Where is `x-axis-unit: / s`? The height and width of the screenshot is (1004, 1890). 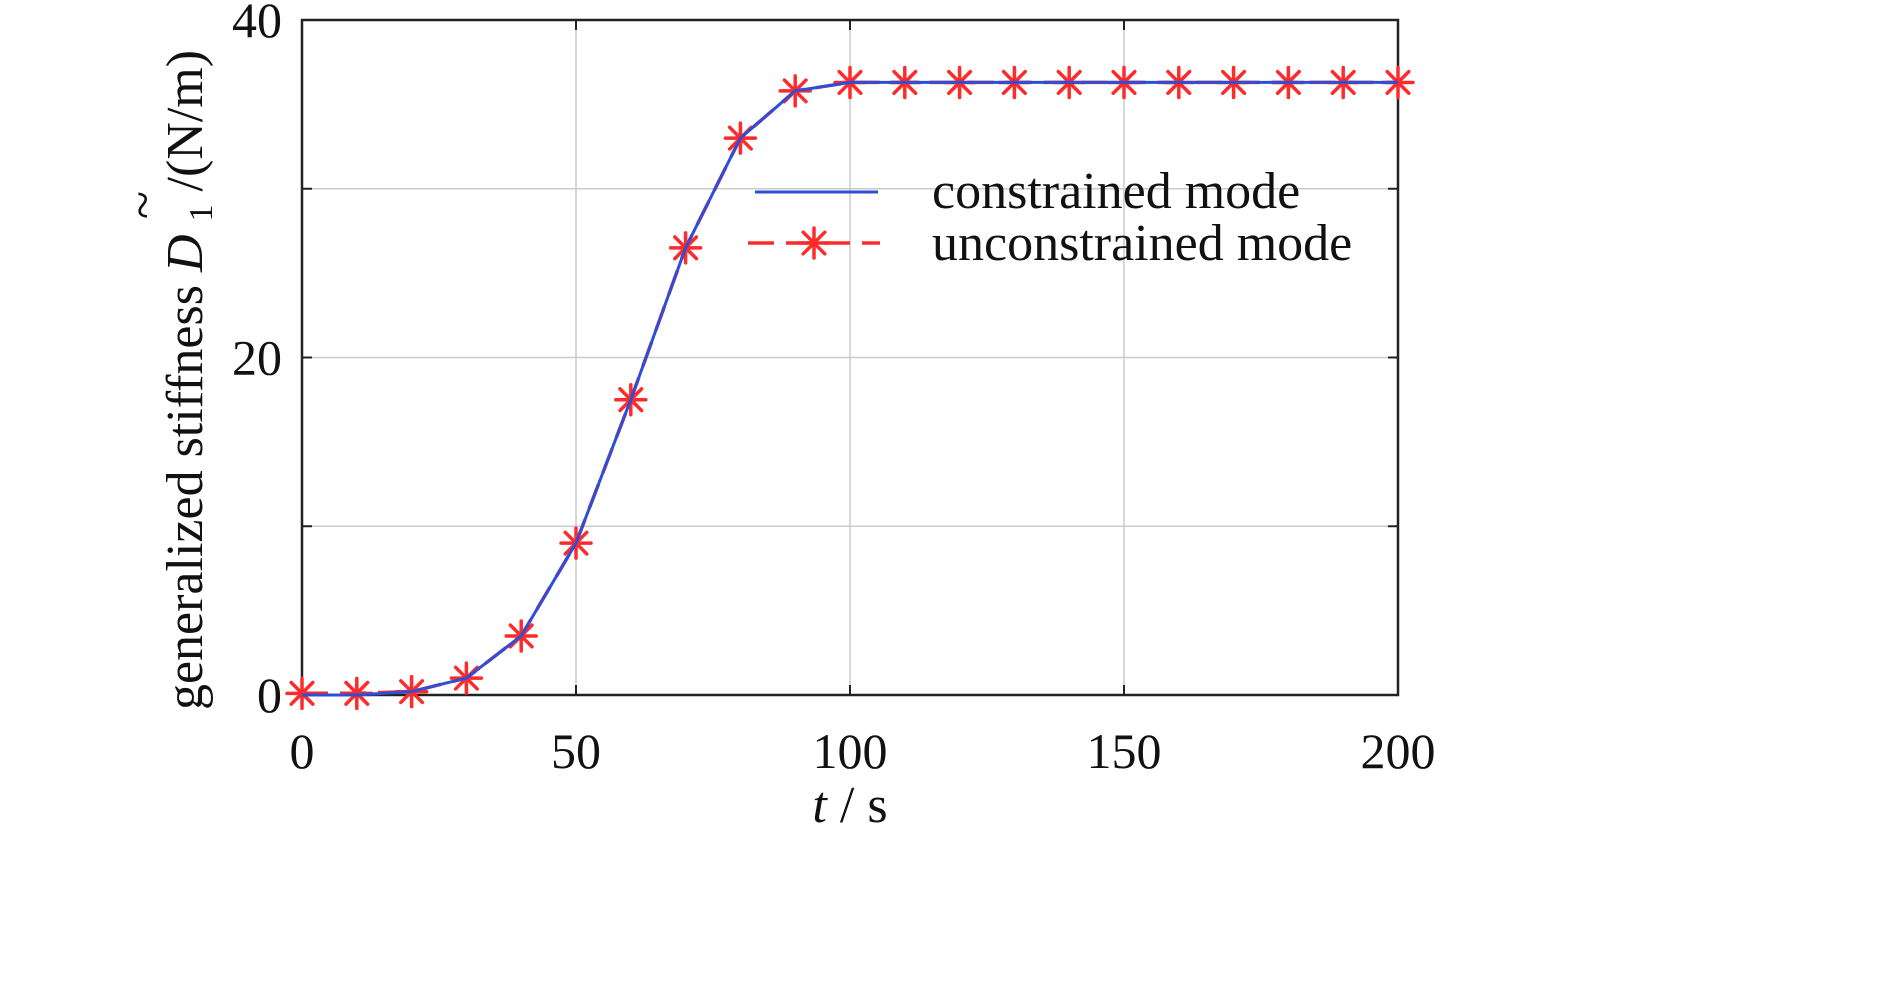
x-axis-unit: / s is located at coordinates (864, 805).